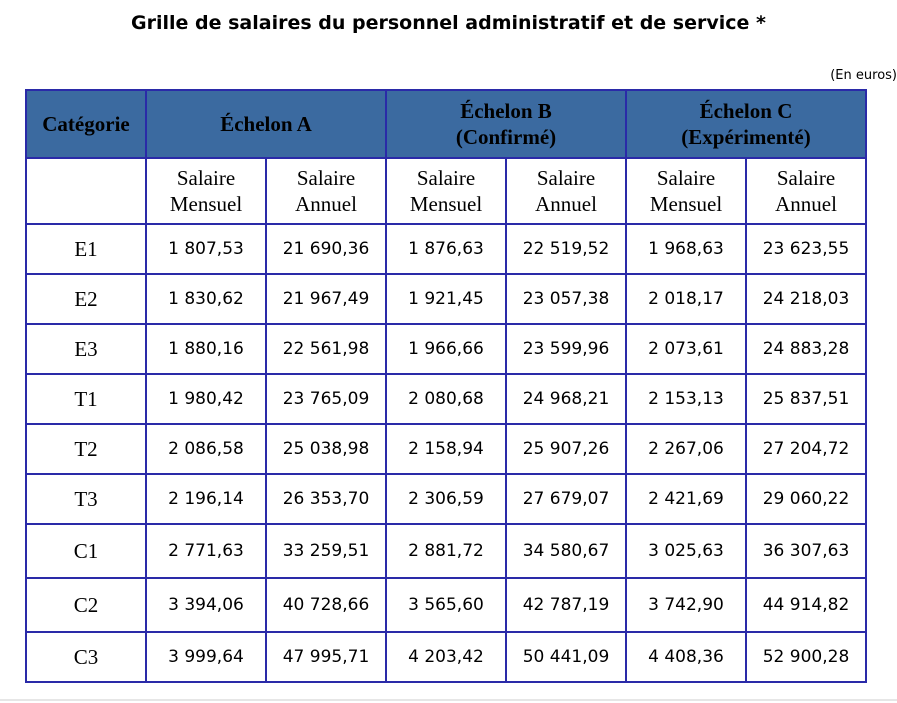 This screenshot has height=703, width=897. What do you see at coordinates (566, 191) in the screenshot?
I see `subheader-b-annuel: Salaire Annuel` at bounding box center [566, 191].